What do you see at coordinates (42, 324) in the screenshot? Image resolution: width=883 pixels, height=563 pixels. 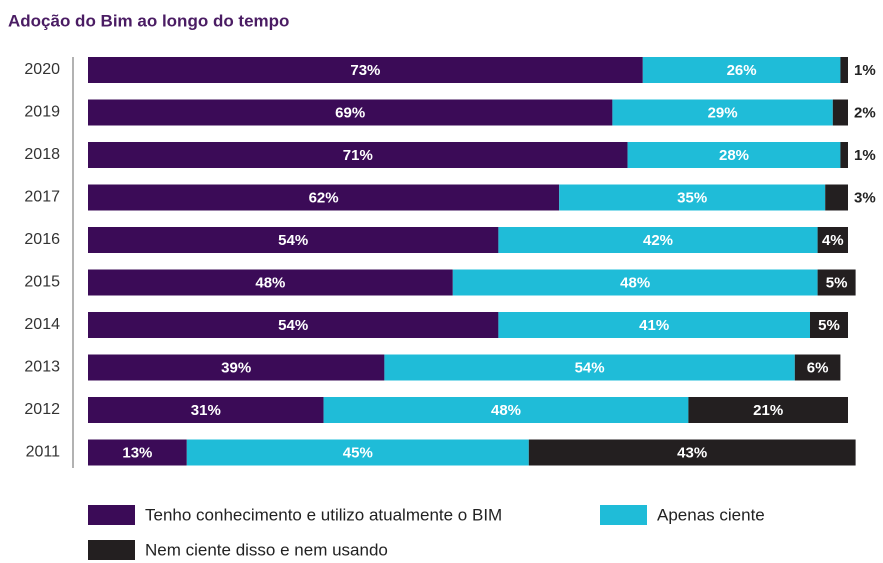 I see `y-tick-label: 2014` at bounding box center [42, 324].